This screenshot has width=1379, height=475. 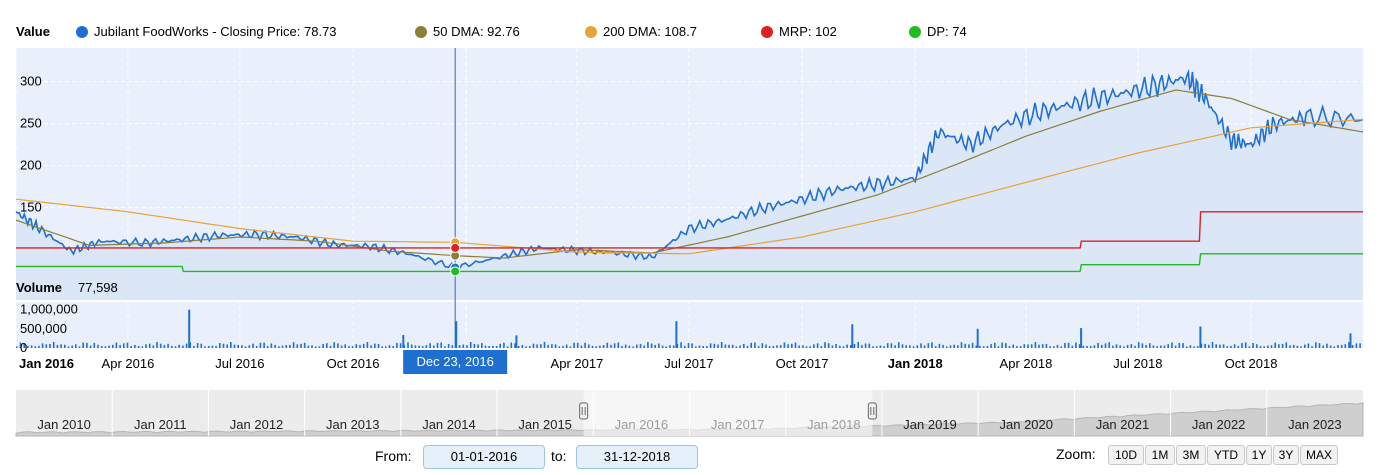 I want to click on navigator-handle-left, so click(x=584, y=411).